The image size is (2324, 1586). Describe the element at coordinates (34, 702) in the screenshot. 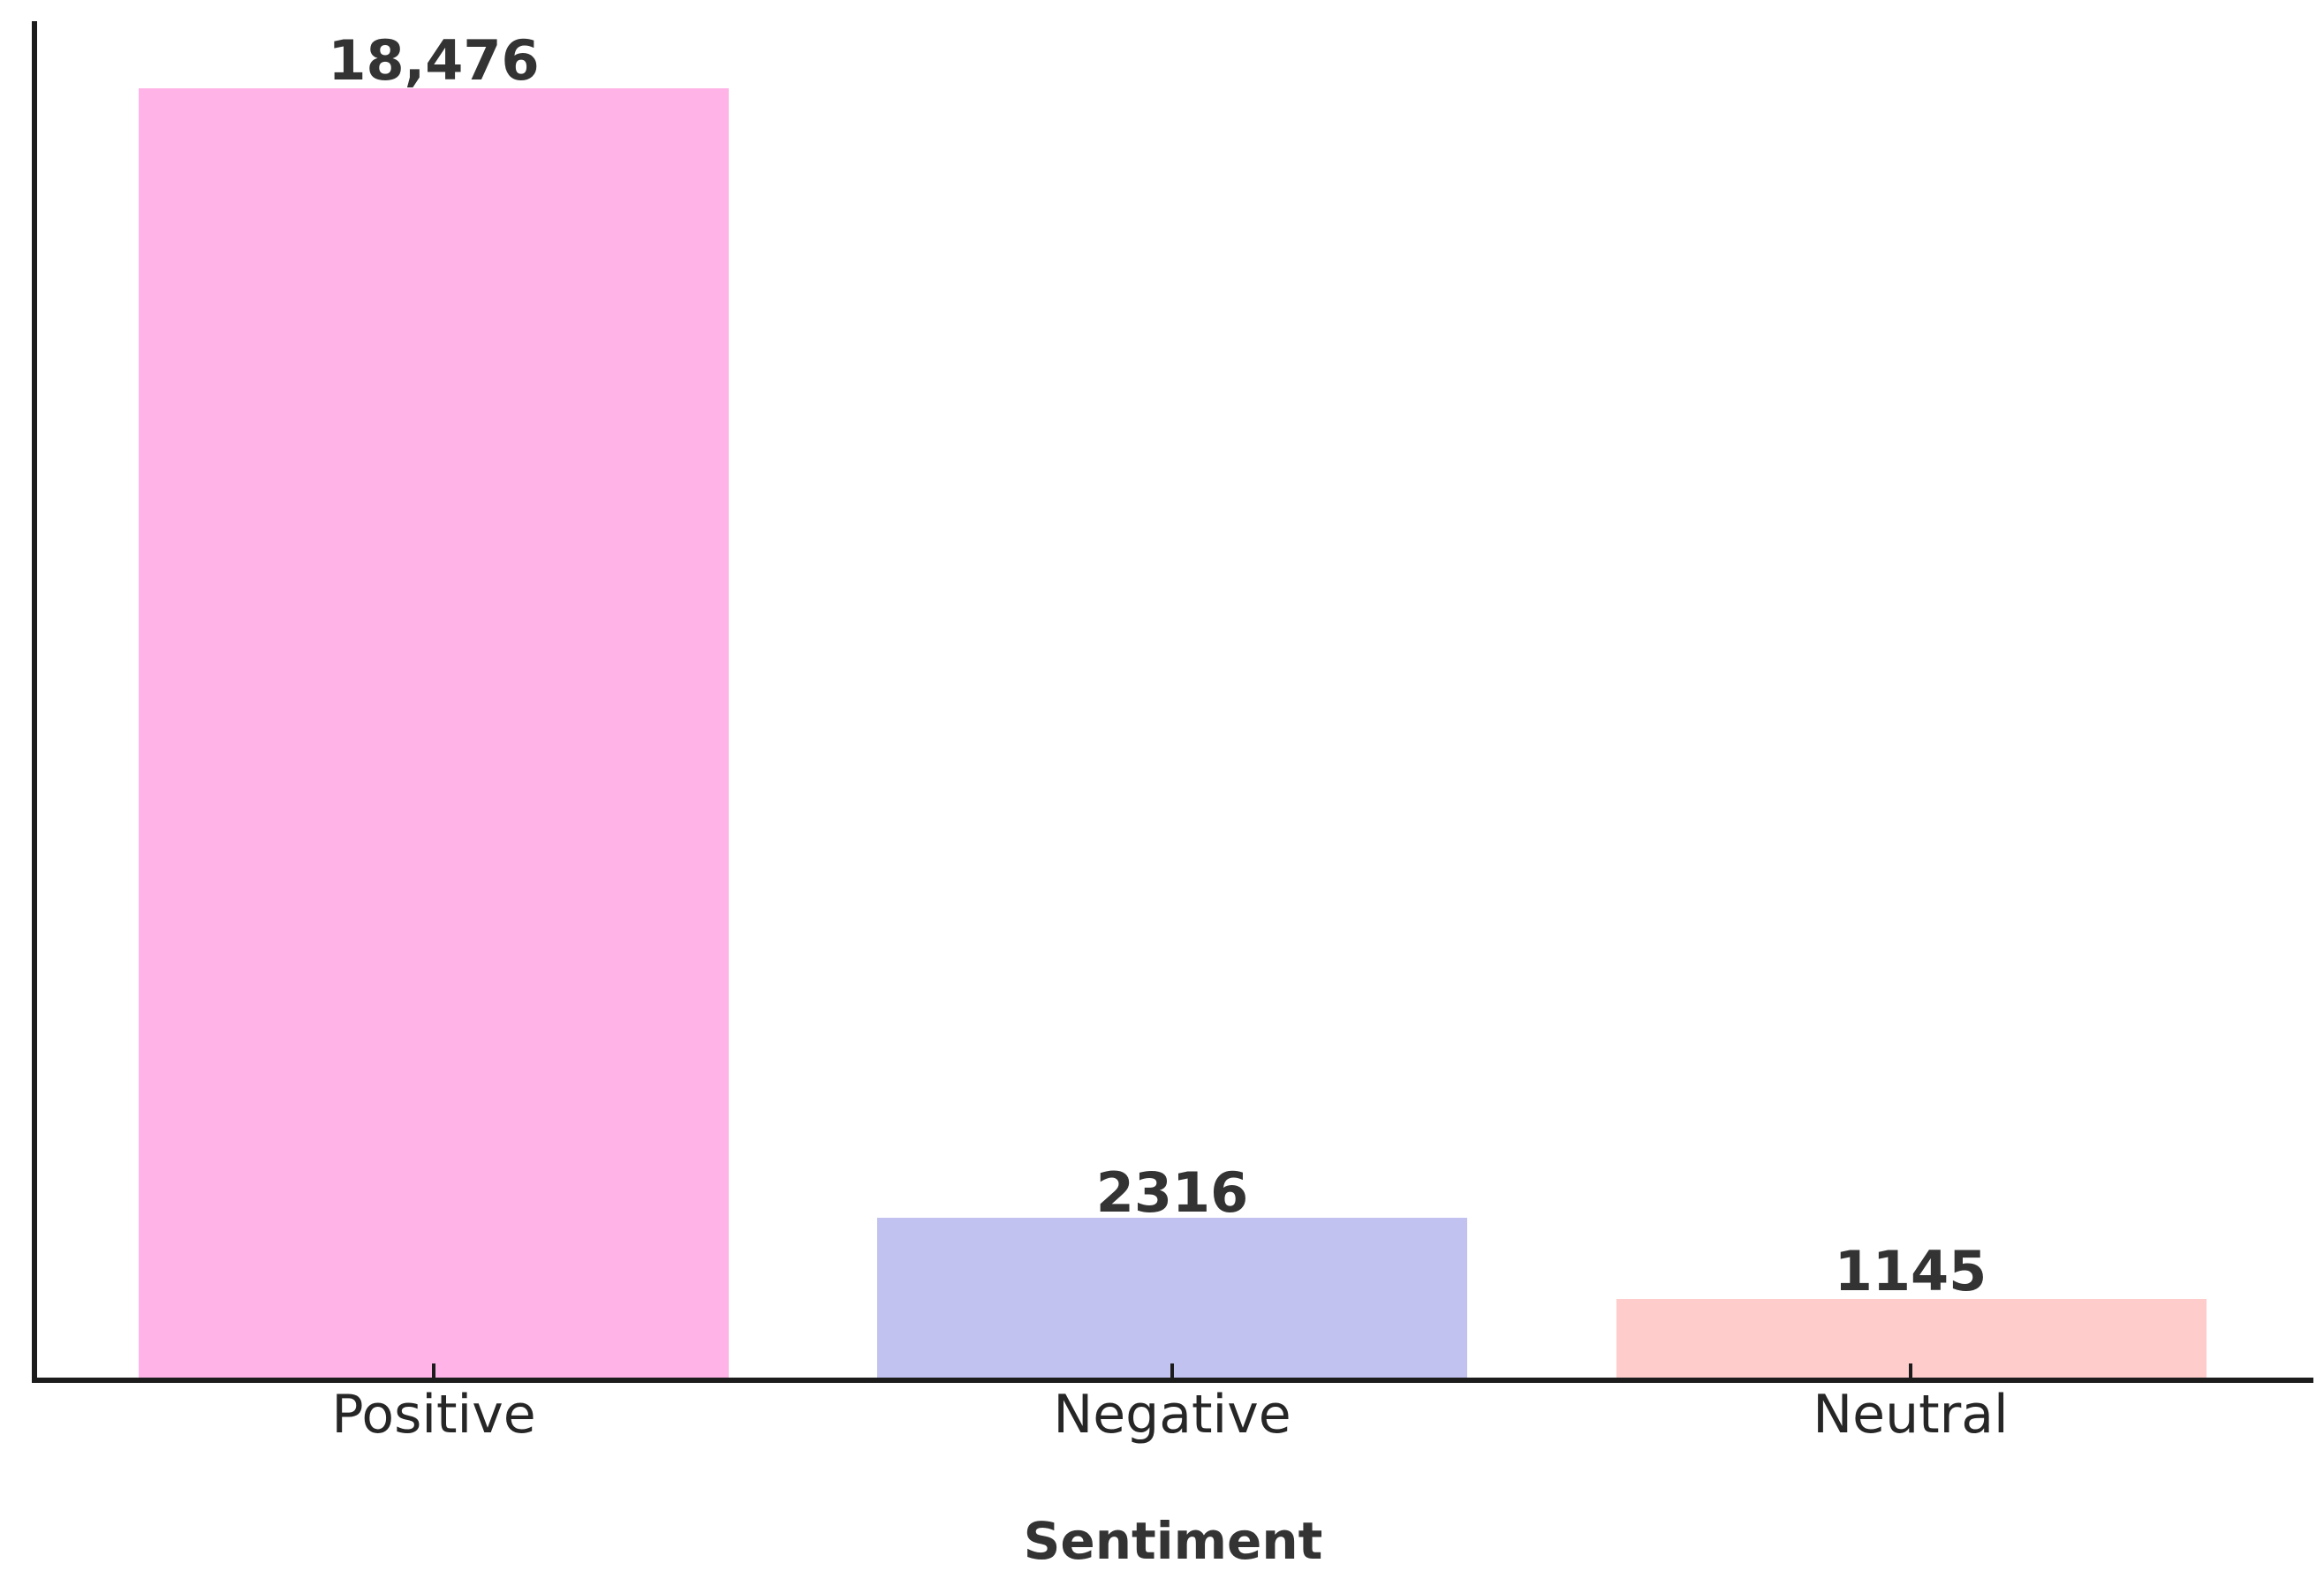

I see `y-axis-spine` at that location.